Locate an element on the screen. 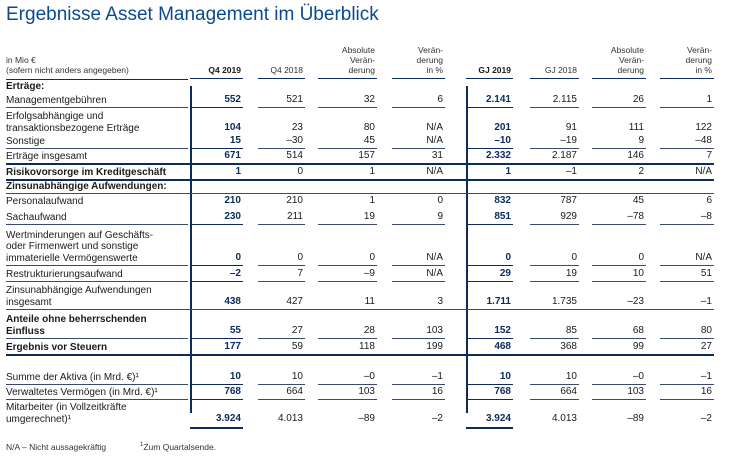  column-header-line: Verän- is located at coordinates (631, 60).